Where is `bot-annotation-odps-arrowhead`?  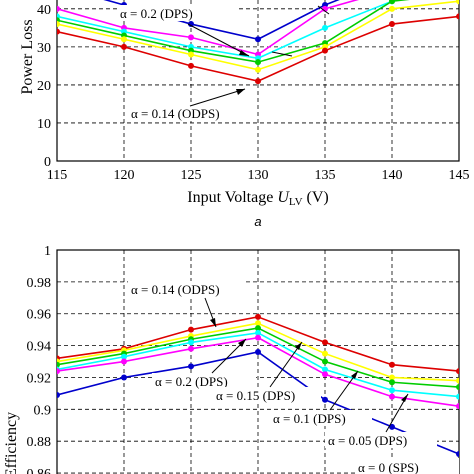
bot-annotation-odps-arrowhead is located at coordinates (213, 322).